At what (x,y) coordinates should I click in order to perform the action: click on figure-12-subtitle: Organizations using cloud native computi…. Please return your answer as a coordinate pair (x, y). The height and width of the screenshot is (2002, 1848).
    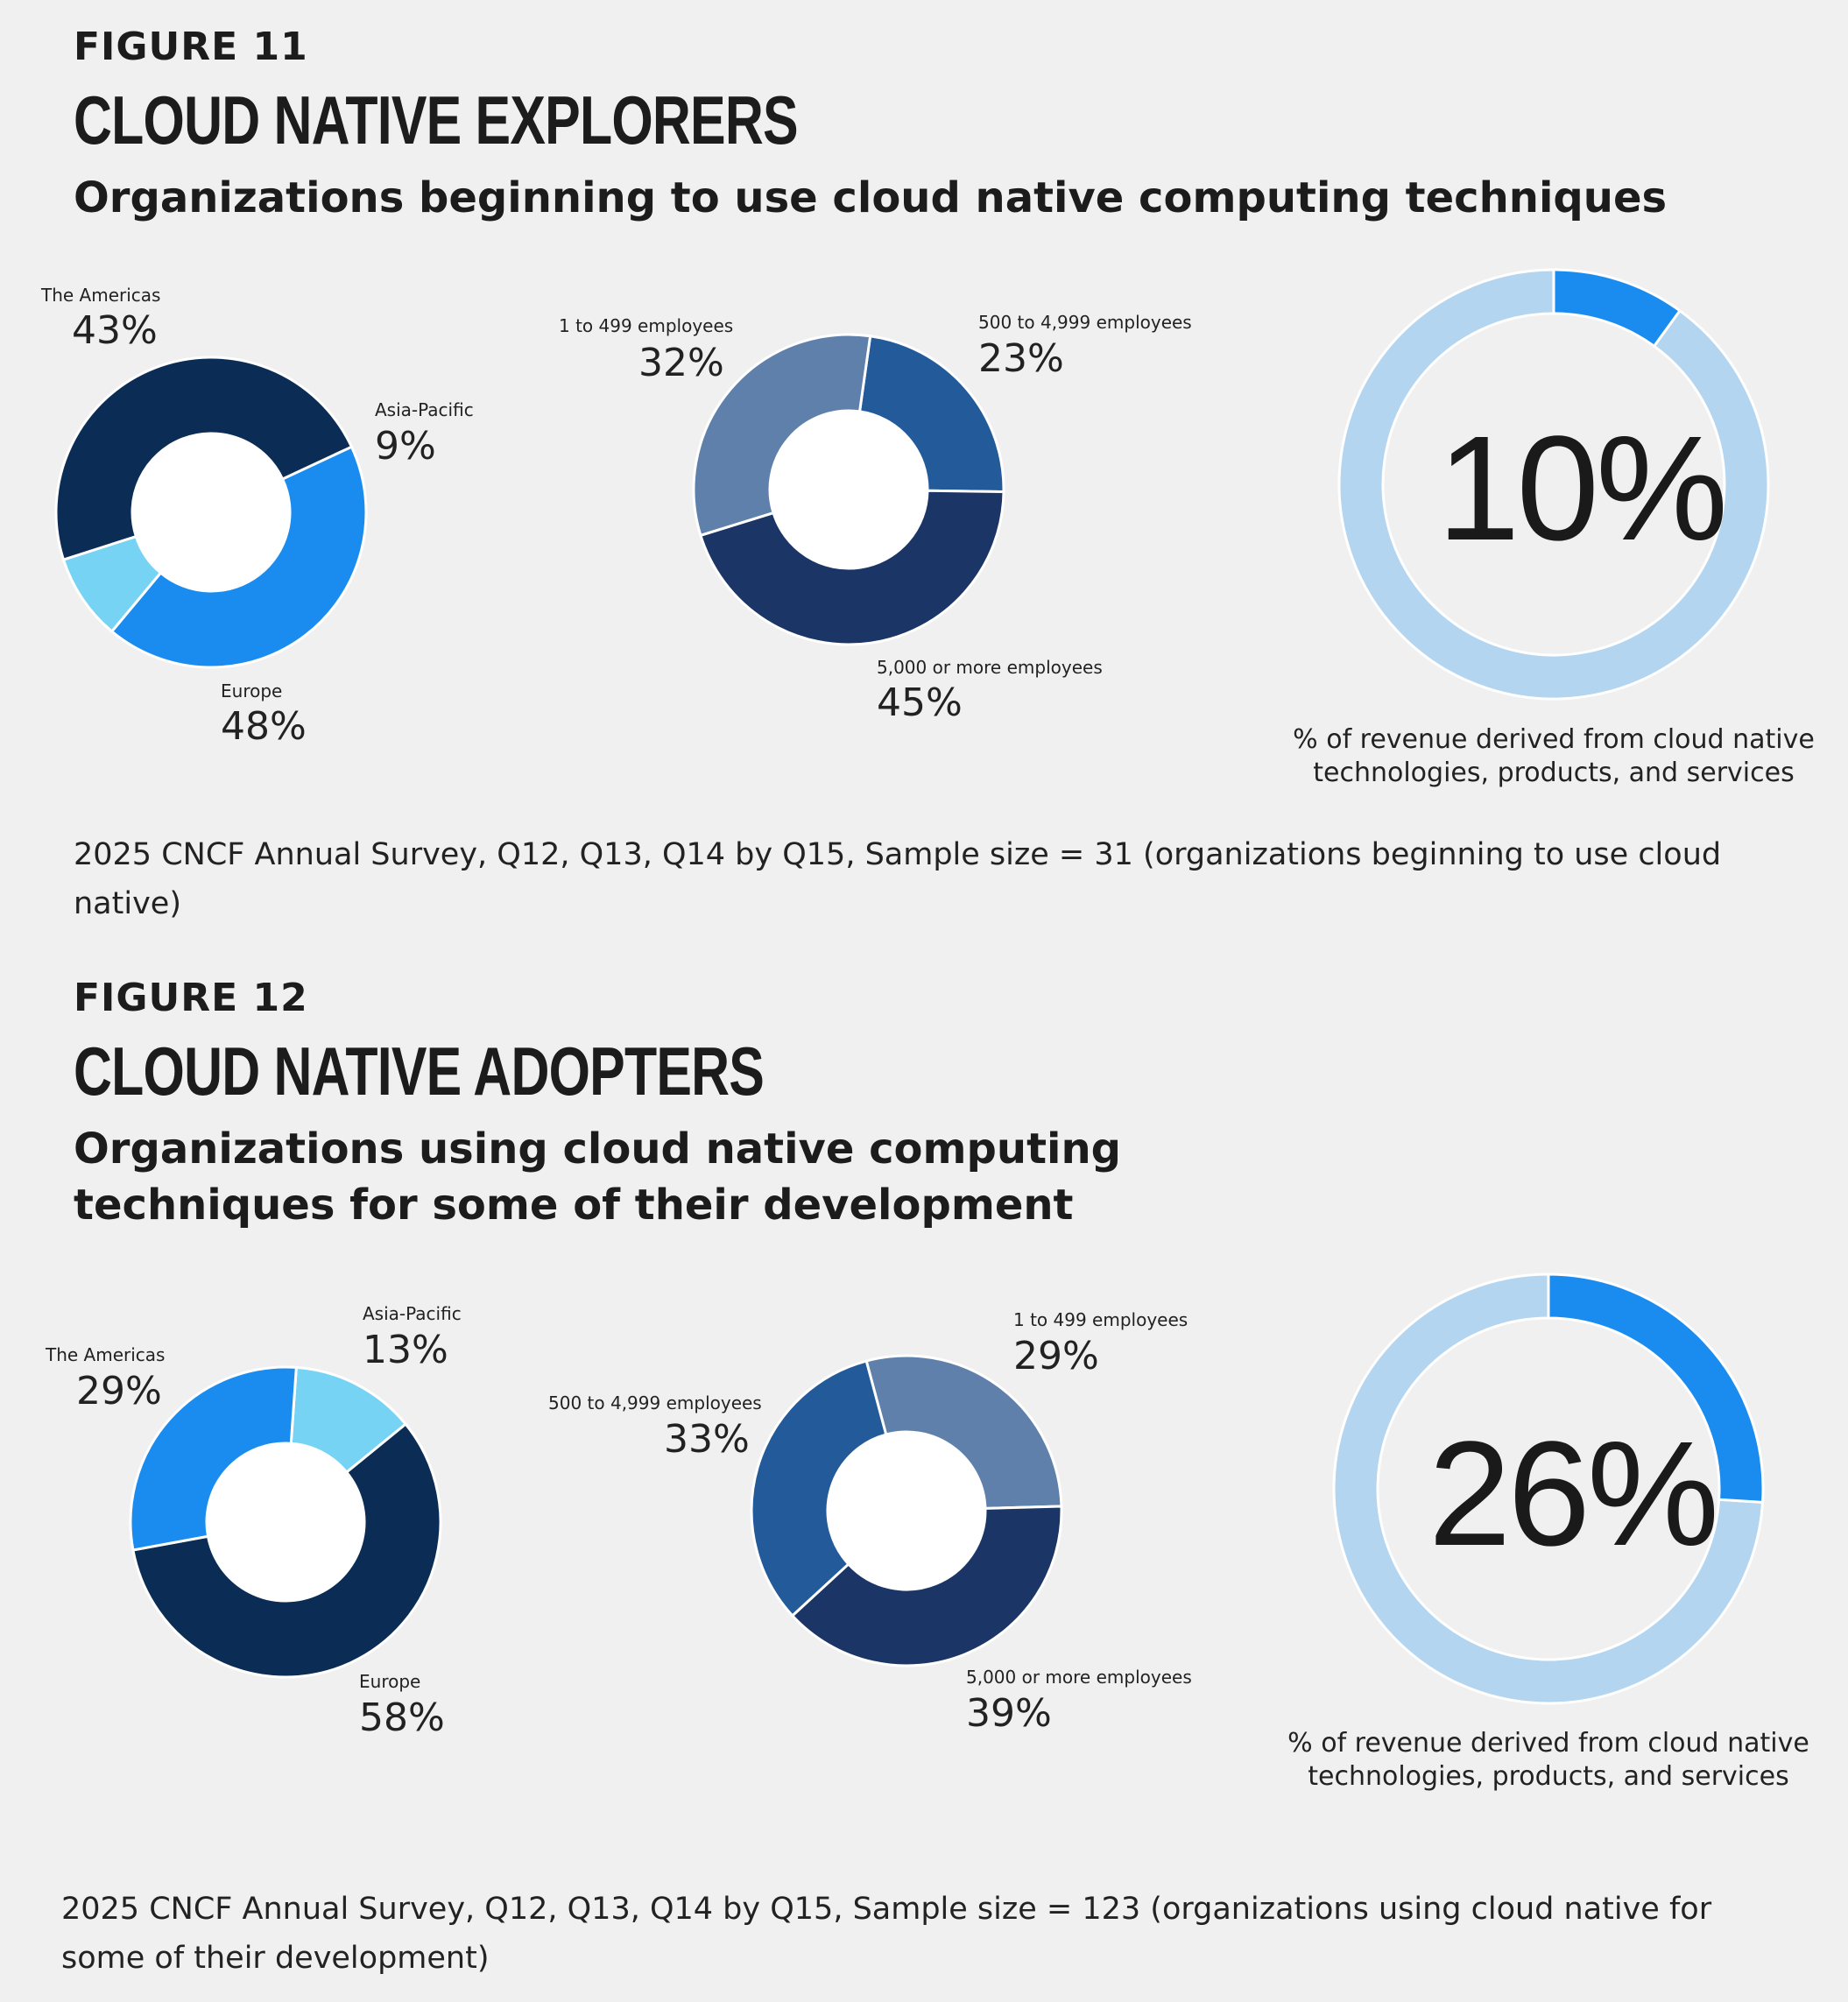
    Looking at the image, I should click on (597, 1177).